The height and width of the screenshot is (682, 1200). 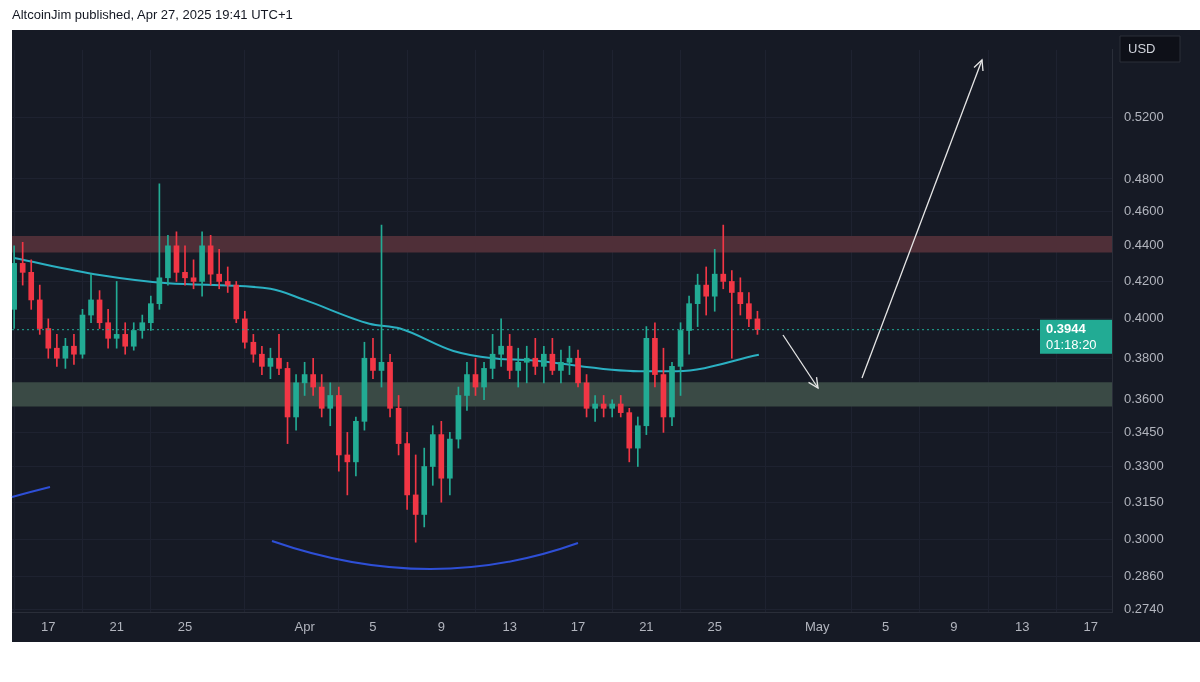 What do you see at coordinates (1144, 501) in the screenshot?
I see `y-tick-label: 0.3150` at bounding box center [1144, 501].